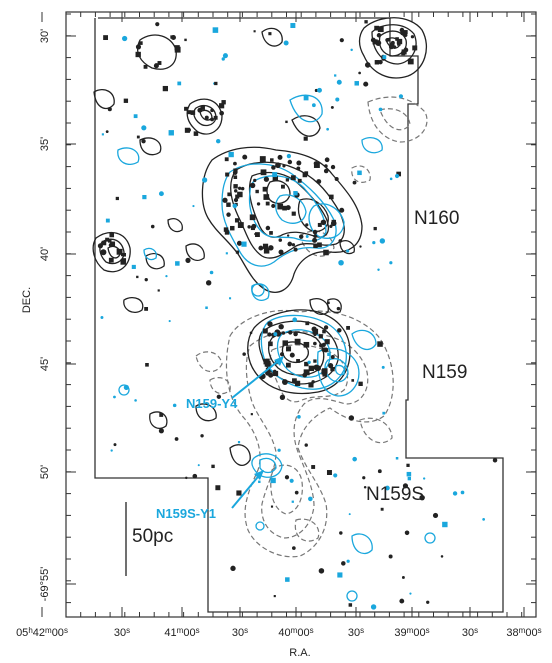 The width and height of the screenshot is (552, 663). I want to click on region-label-n159s: N159S, so click(395, 494).